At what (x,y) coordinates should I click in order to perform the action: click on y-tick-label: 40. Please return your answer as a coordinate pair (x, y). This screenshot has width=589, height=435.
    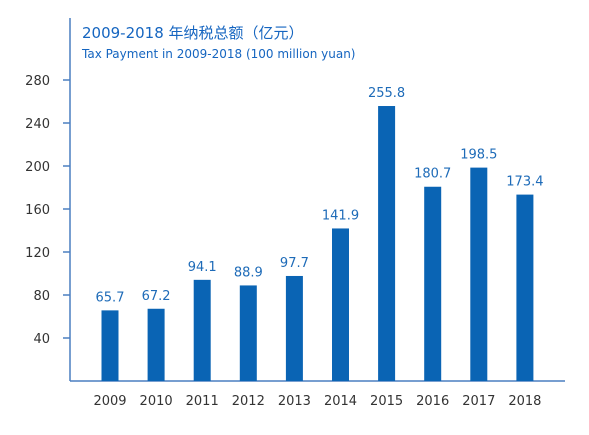
    Looking at the image, I should click on (41, 339).